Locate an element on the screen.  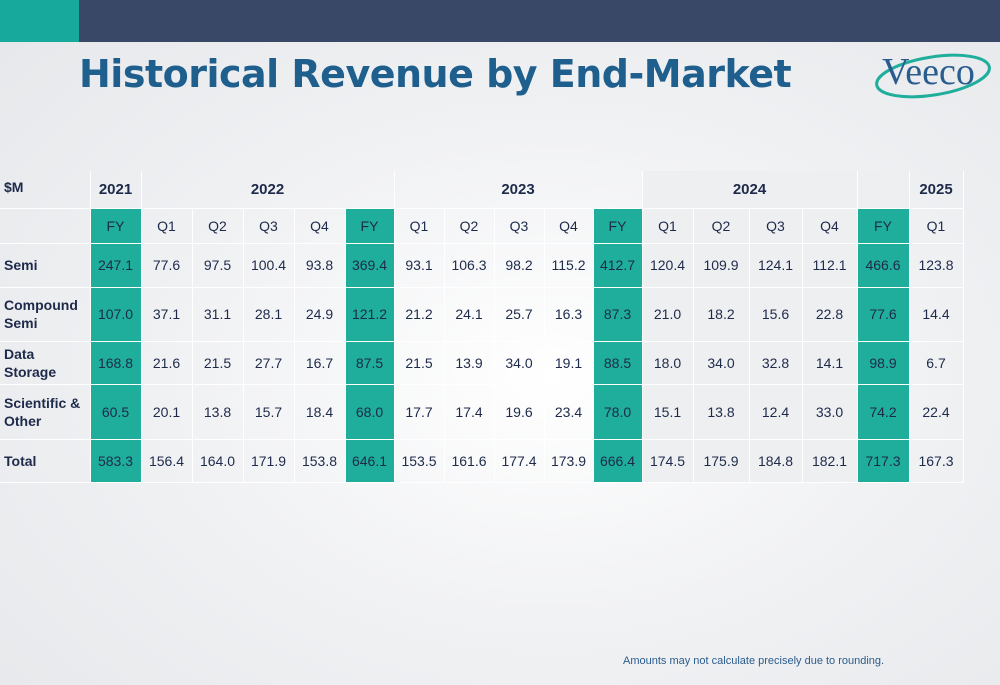
table-cell: 109.9 is located at coordinates (721, 265).